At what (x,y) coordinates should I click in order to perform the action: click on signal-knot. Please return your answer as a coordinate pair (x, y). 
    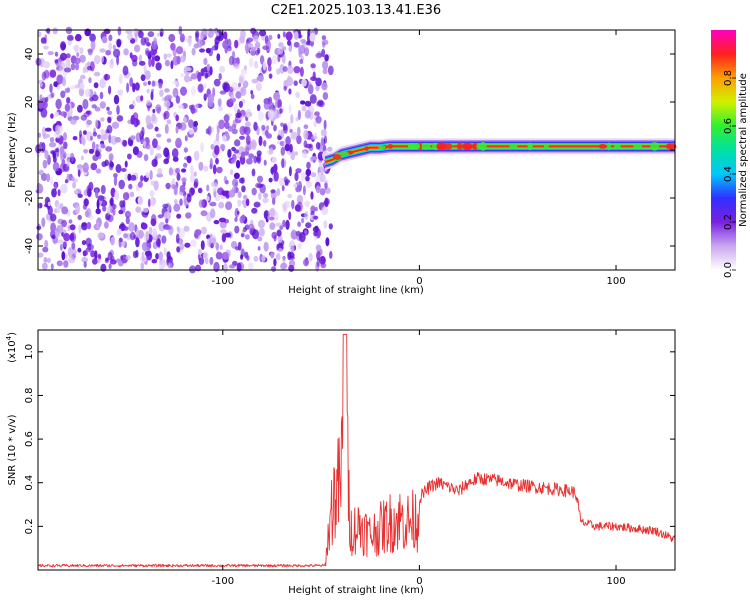
    Looking at the image, I should click on (617, 146).